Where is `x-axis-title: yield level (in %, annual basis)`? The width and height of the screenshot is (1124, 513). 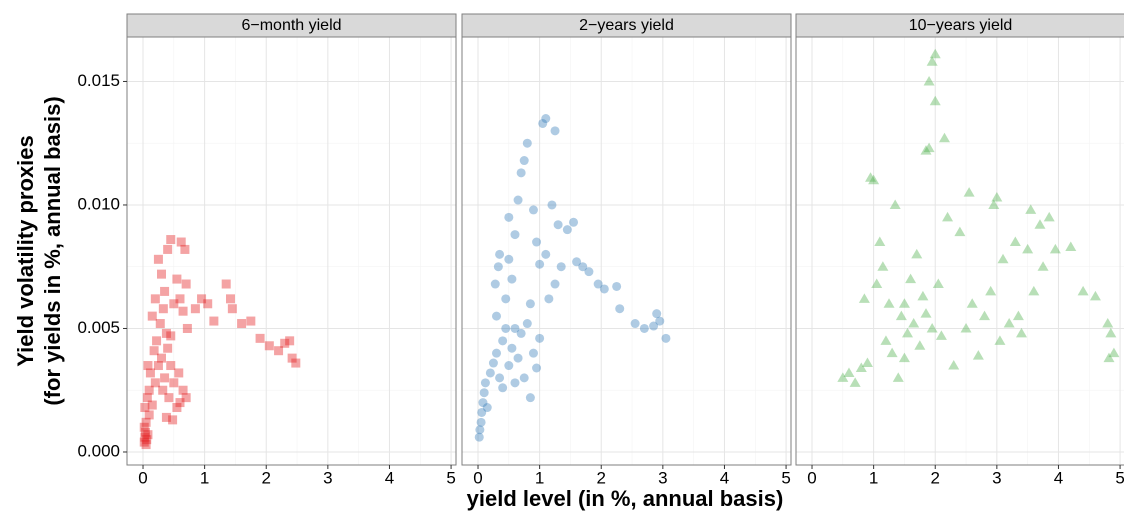 x-axis-title: yield level (in %, annual basis) is located at coordinates (625, 498).